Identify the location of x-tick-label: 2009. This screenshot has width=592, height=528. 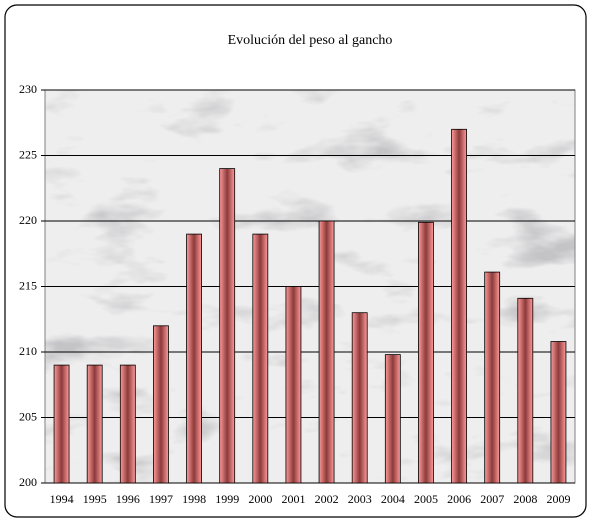
(558, 499).